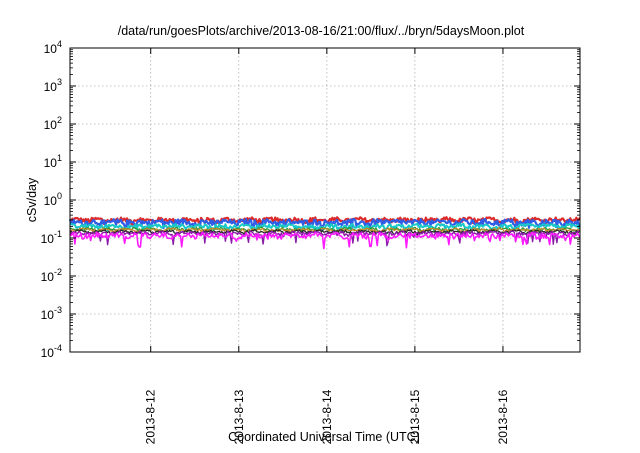 The width and height of the screenshot is (640, 453). Describe the element at coordinates (32, 199) in the screenshot. I see `y-axis-label: cSv/day` at that location.